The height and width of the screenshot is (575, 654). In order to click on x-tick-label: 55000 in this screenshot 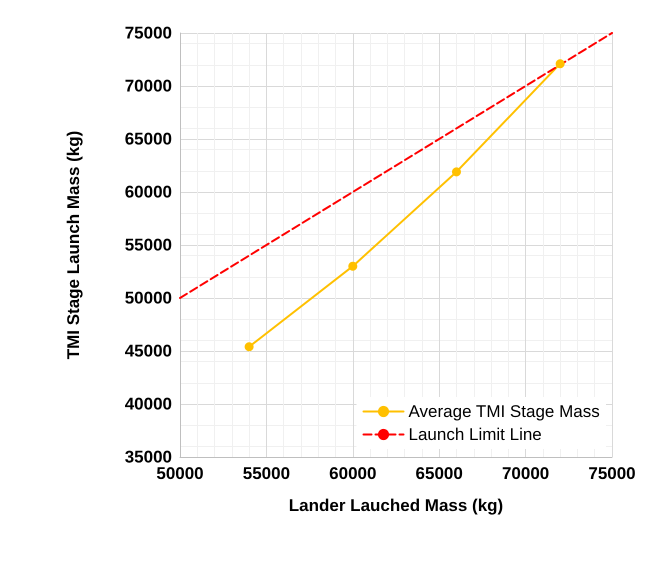, I will do `click(266, 473)`.